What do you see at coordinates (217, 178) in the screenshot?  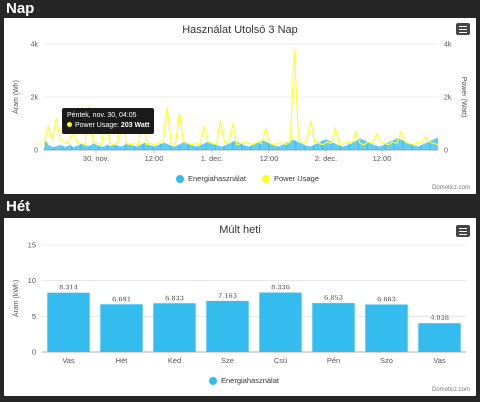 I see `legend-energy-label: Energiahasználat` at bounding box center [217, 178].